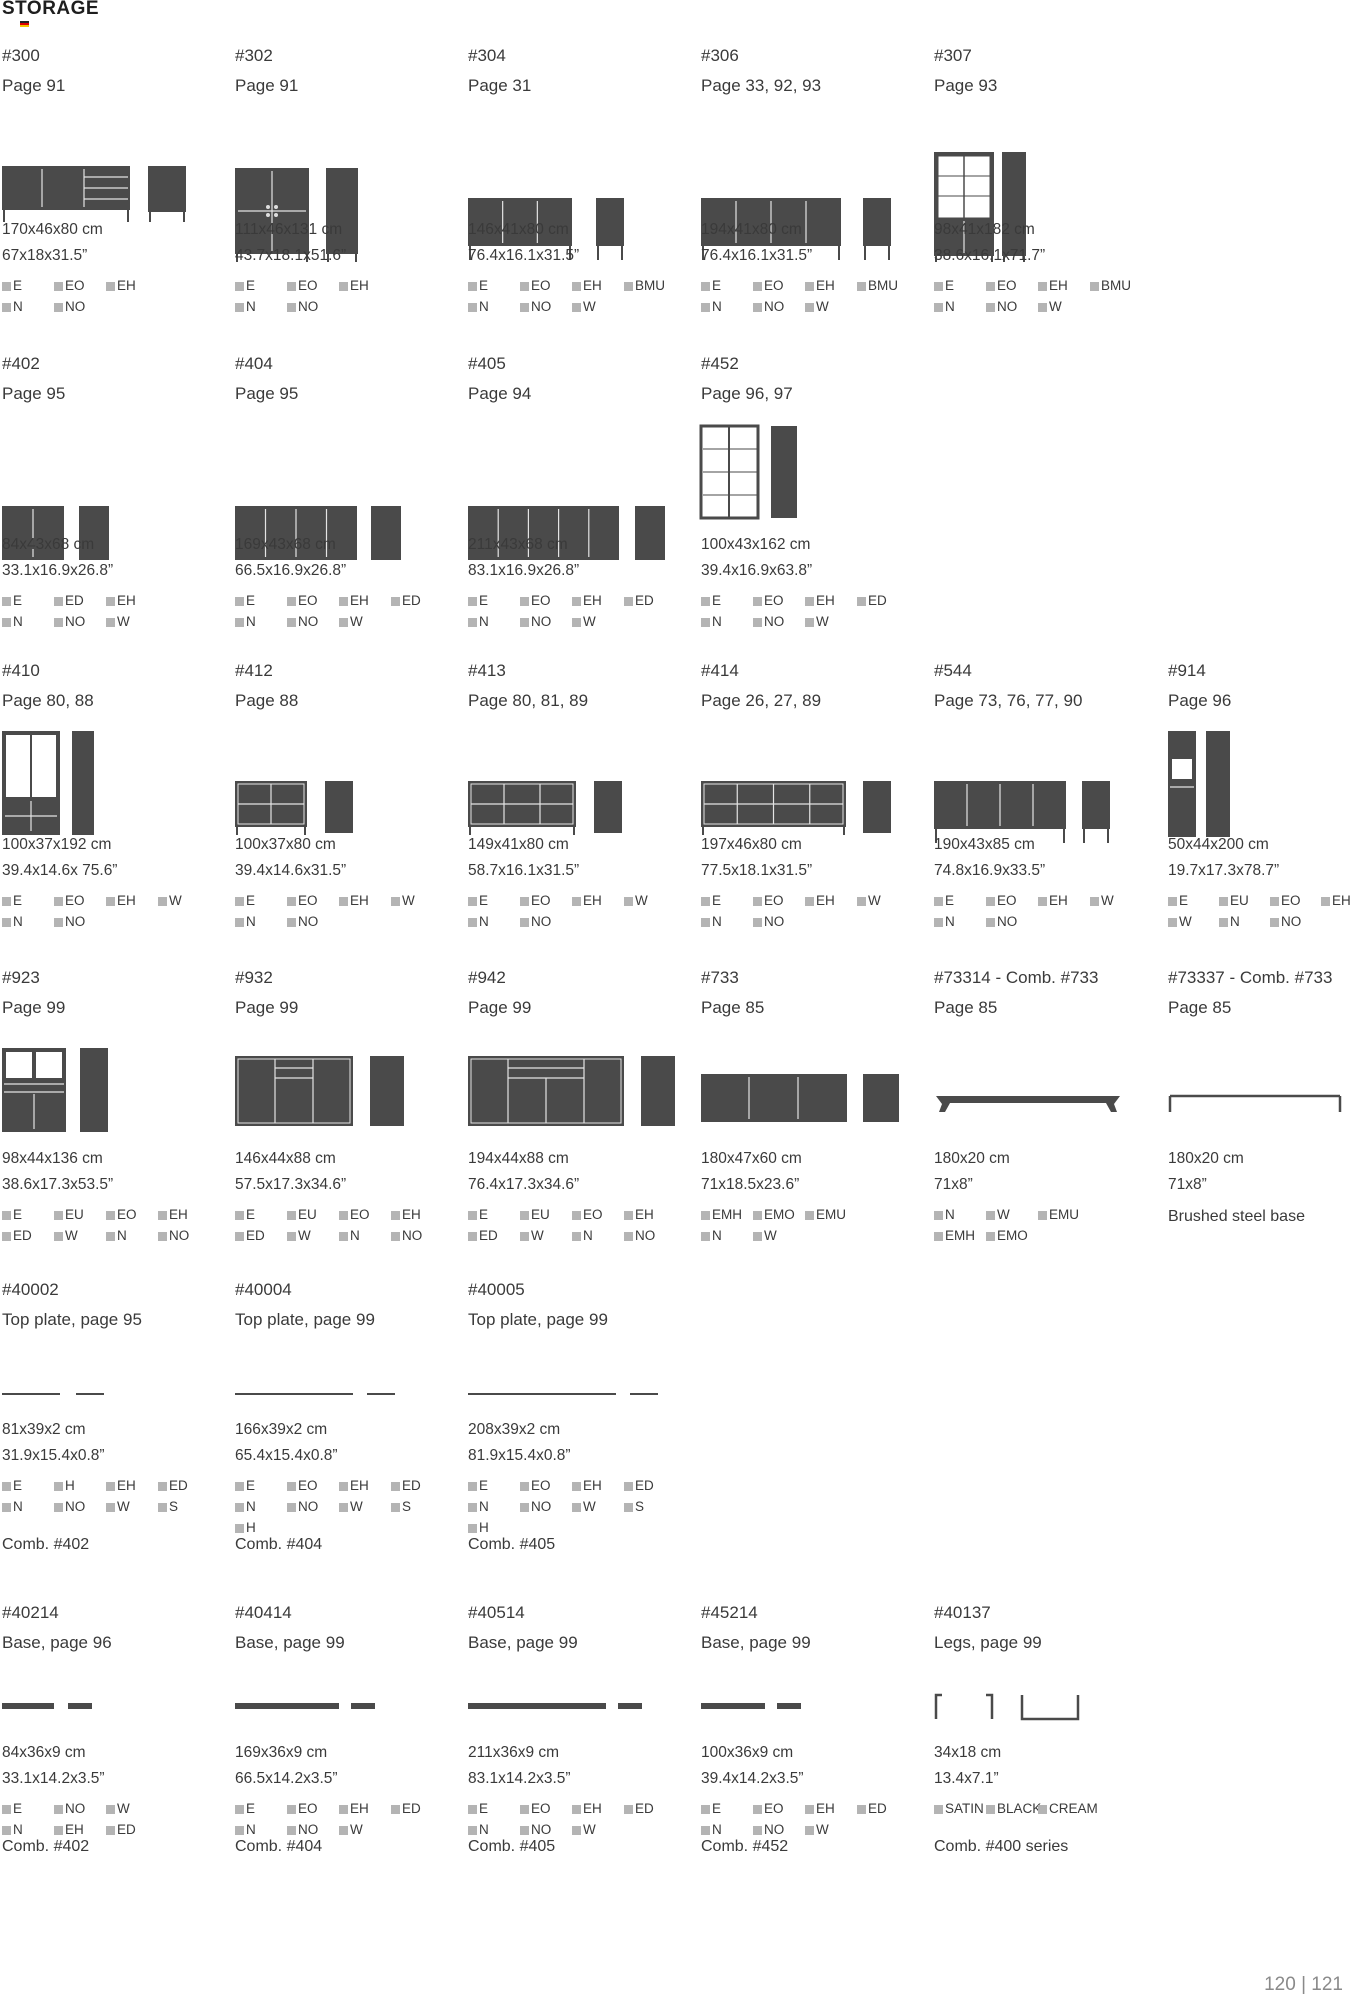  Describe the element at coordinates (267, 700) in the screenshot. I see `product-page-ref: Page 88` at that location.